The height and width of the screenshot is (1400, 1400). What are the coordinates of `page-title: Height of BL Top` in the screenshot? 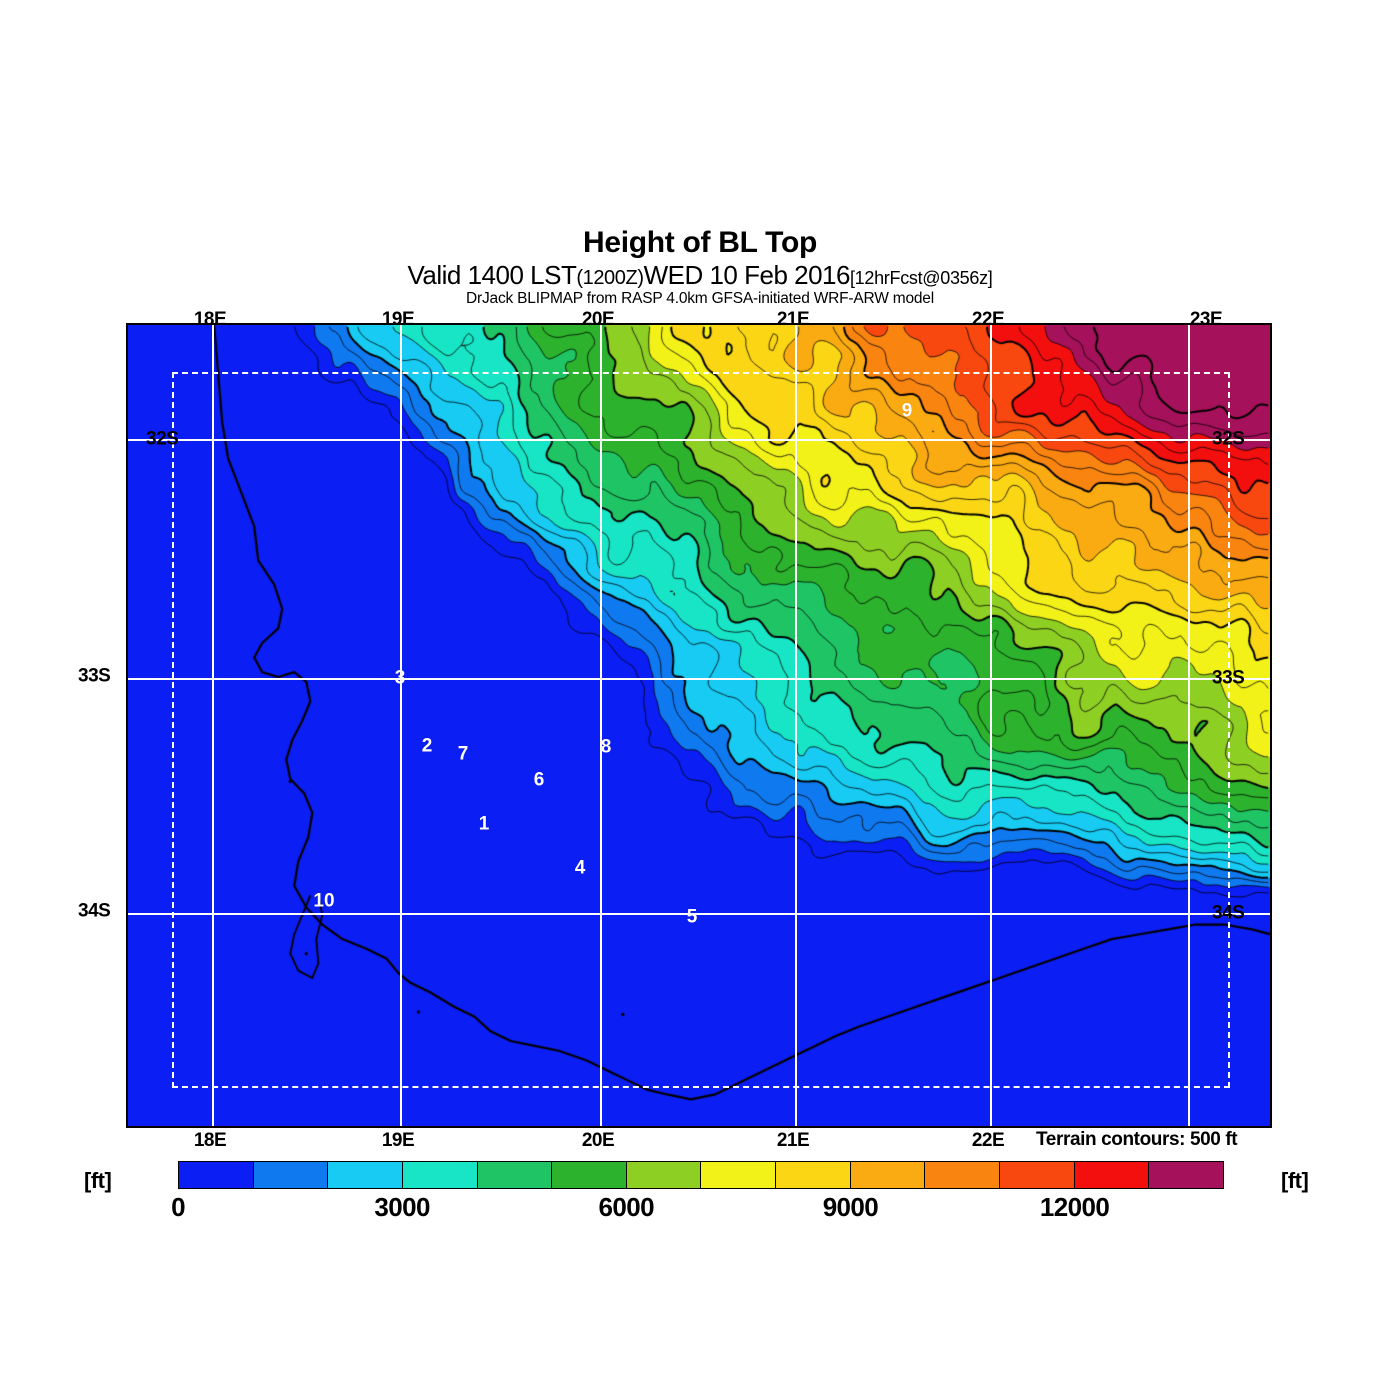 It's located at (700, 242).